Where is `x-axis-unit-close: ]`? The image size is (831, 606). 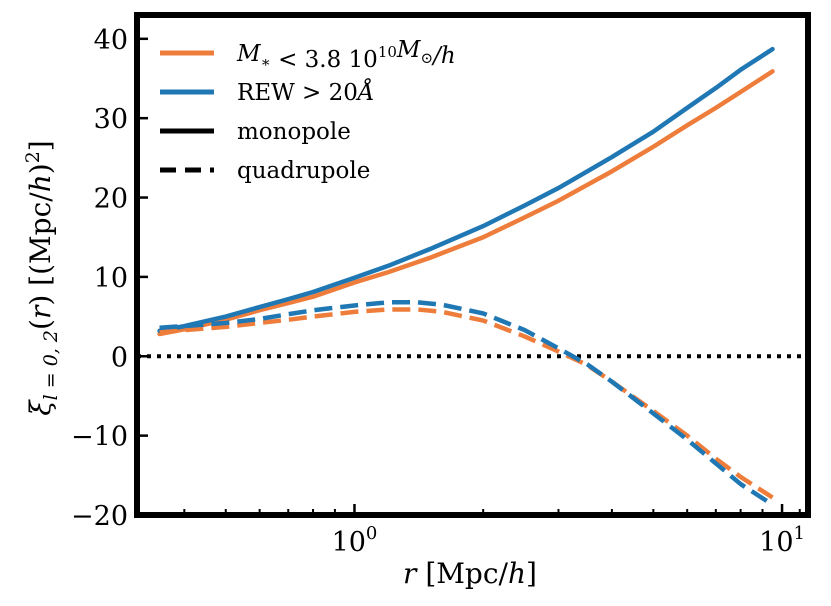 x-axis-unit-close: ] is located at coordinates (531, 573).